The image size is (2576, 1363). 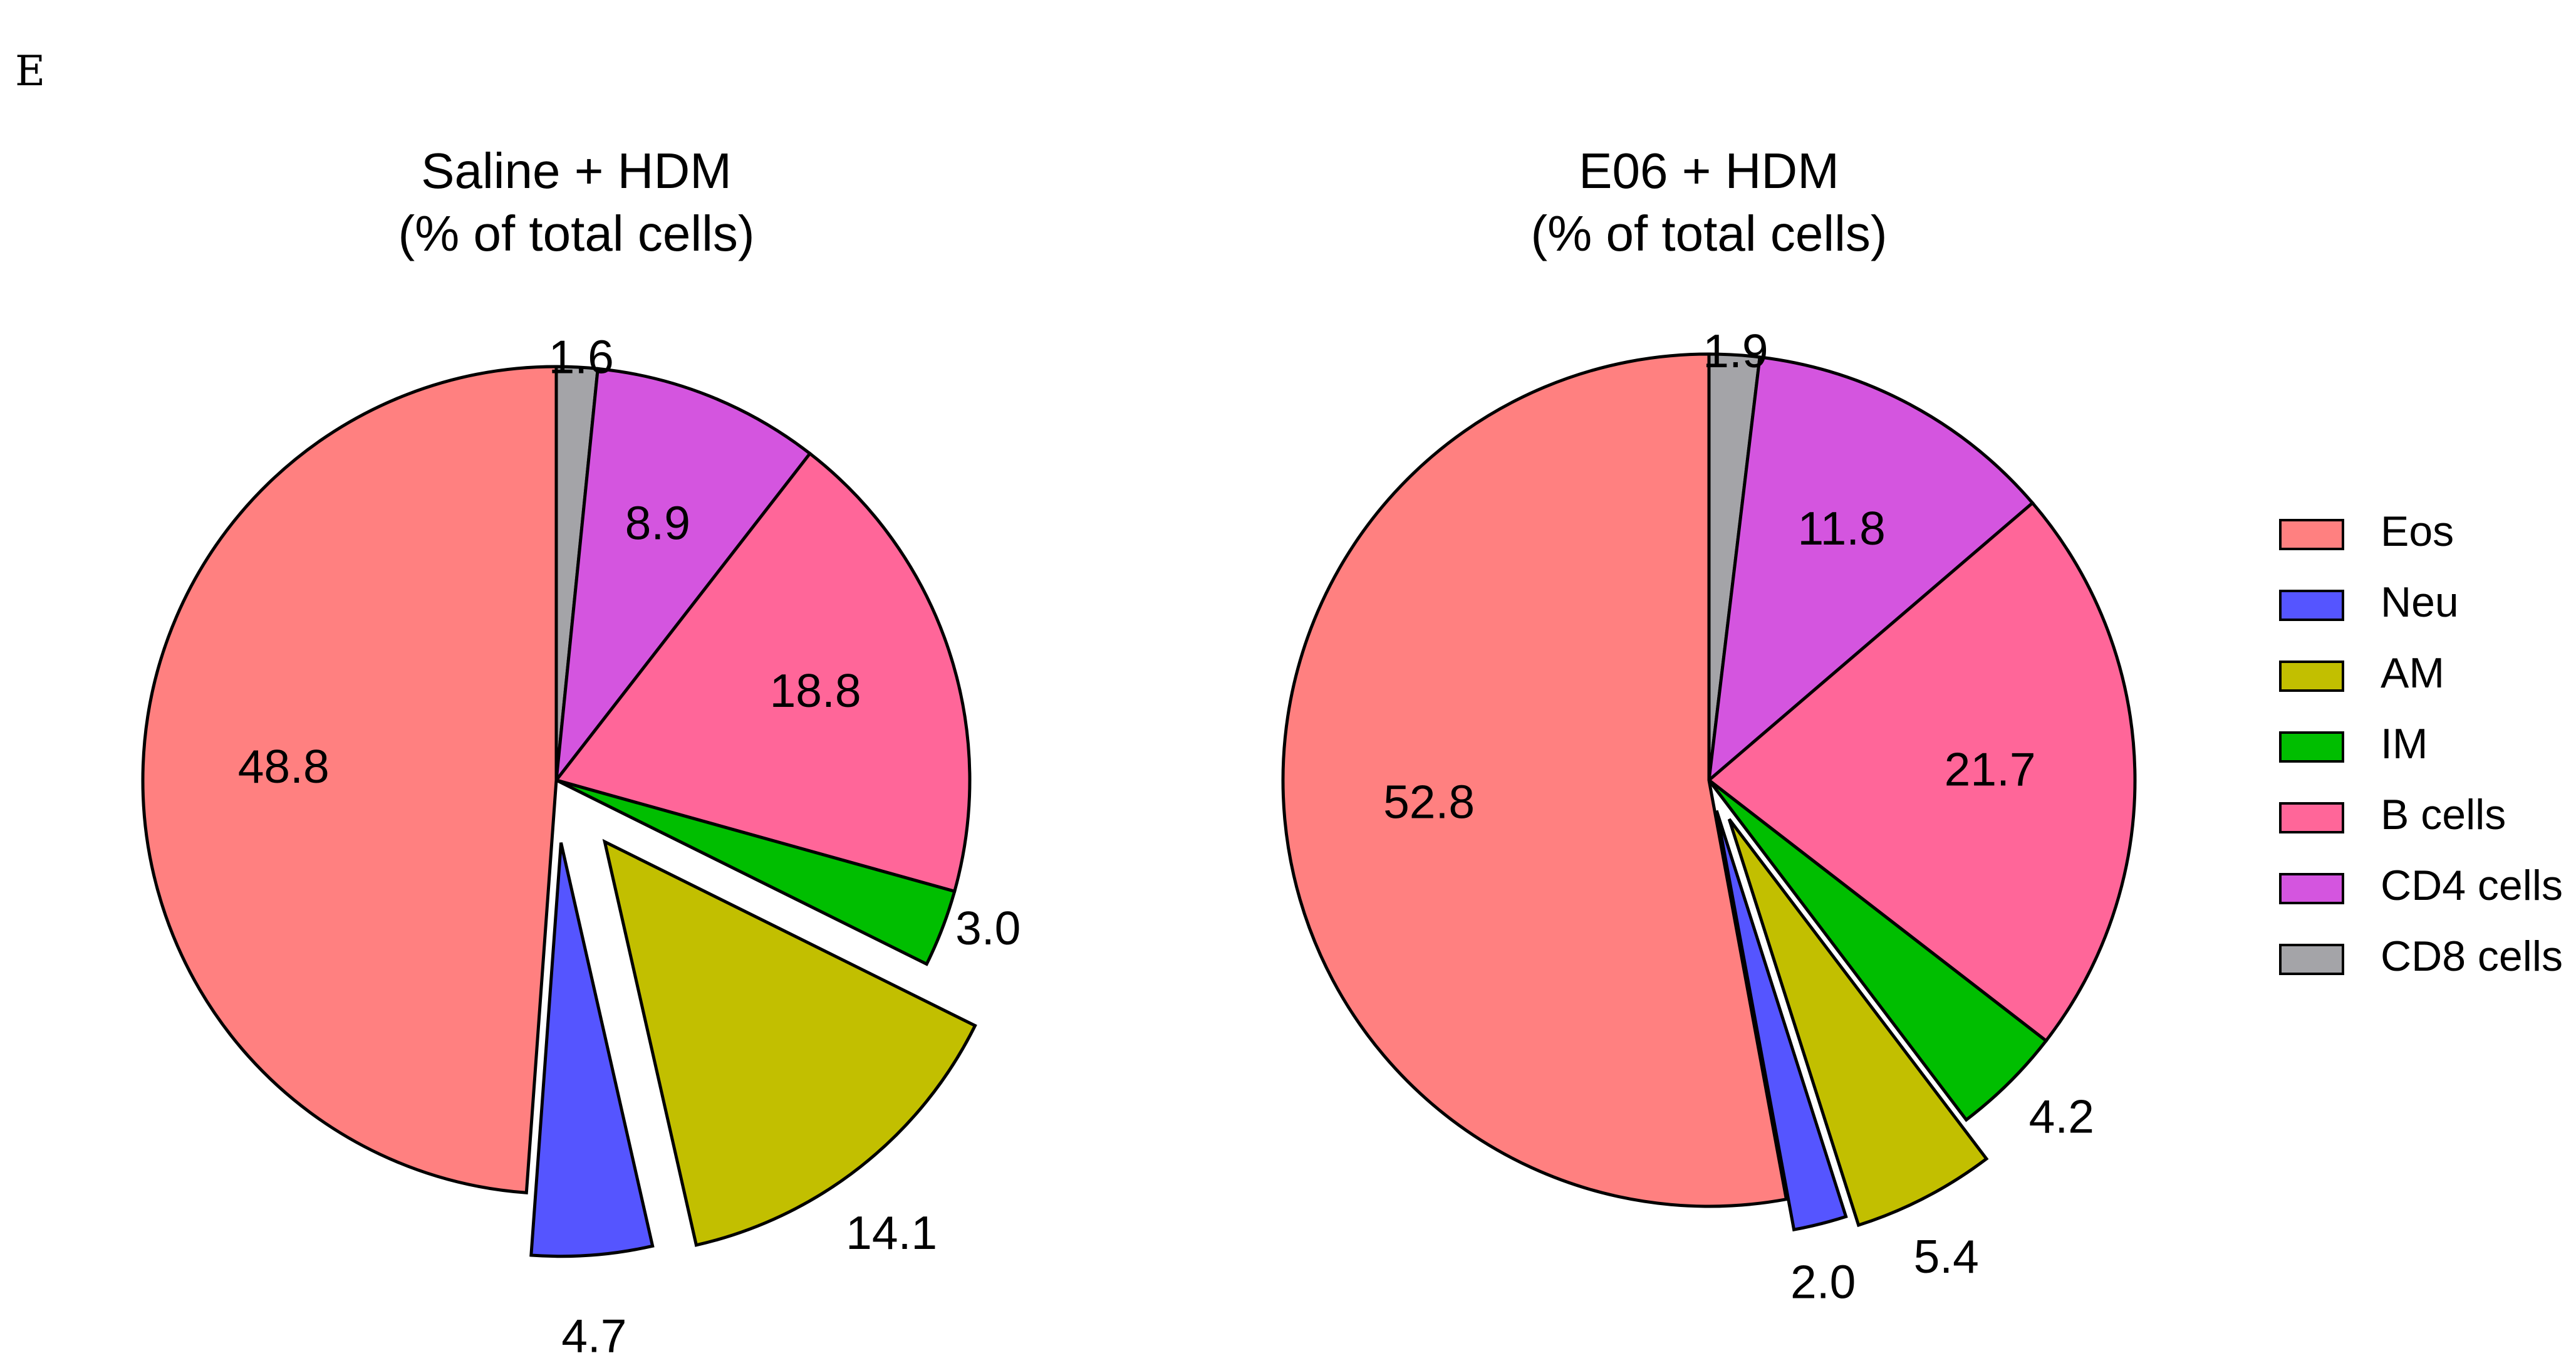 What do you see at coordinates (1709, 171) in the screenshot?
I see `chart-title-line1: E06 + HDM` at bounding box center [1709, 171].